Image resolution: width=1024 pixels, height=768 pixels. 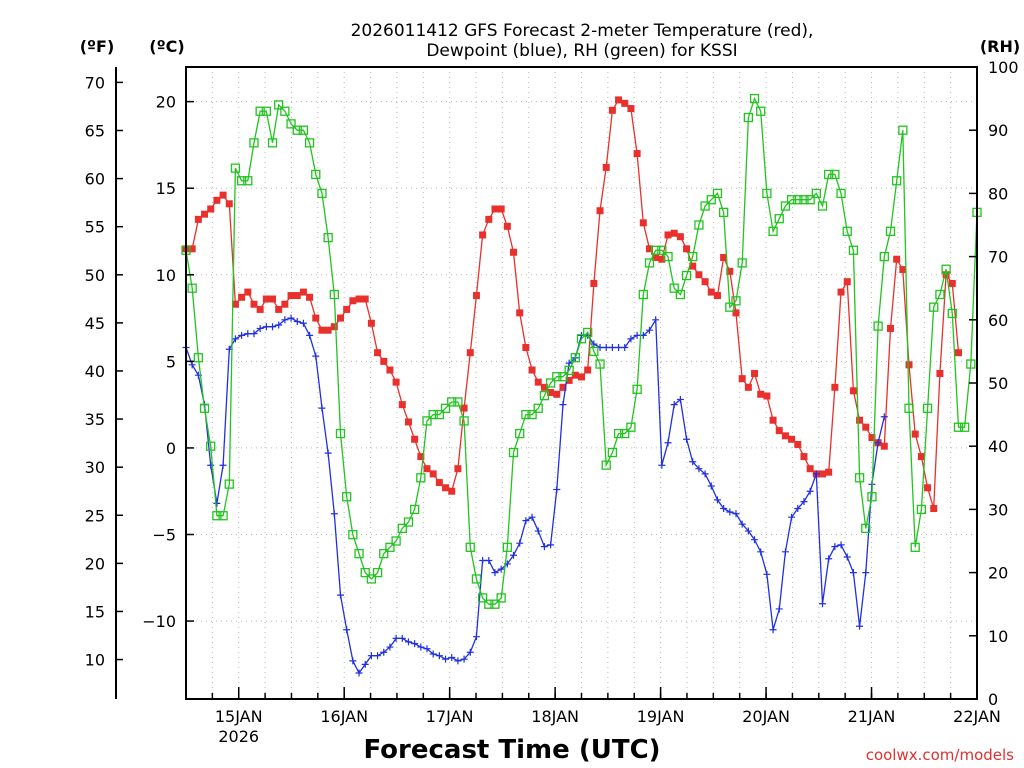 I want to click on rh-tick-label: 50, so click(x=998, y=383).